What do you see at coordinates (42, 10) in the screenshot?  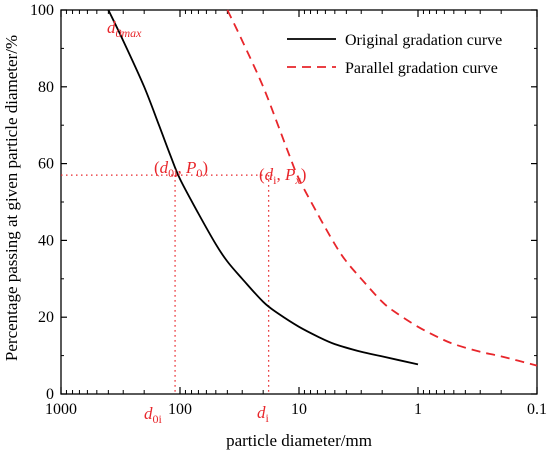 I see `y-tick-label: 100` at bounding box center [42, 10].